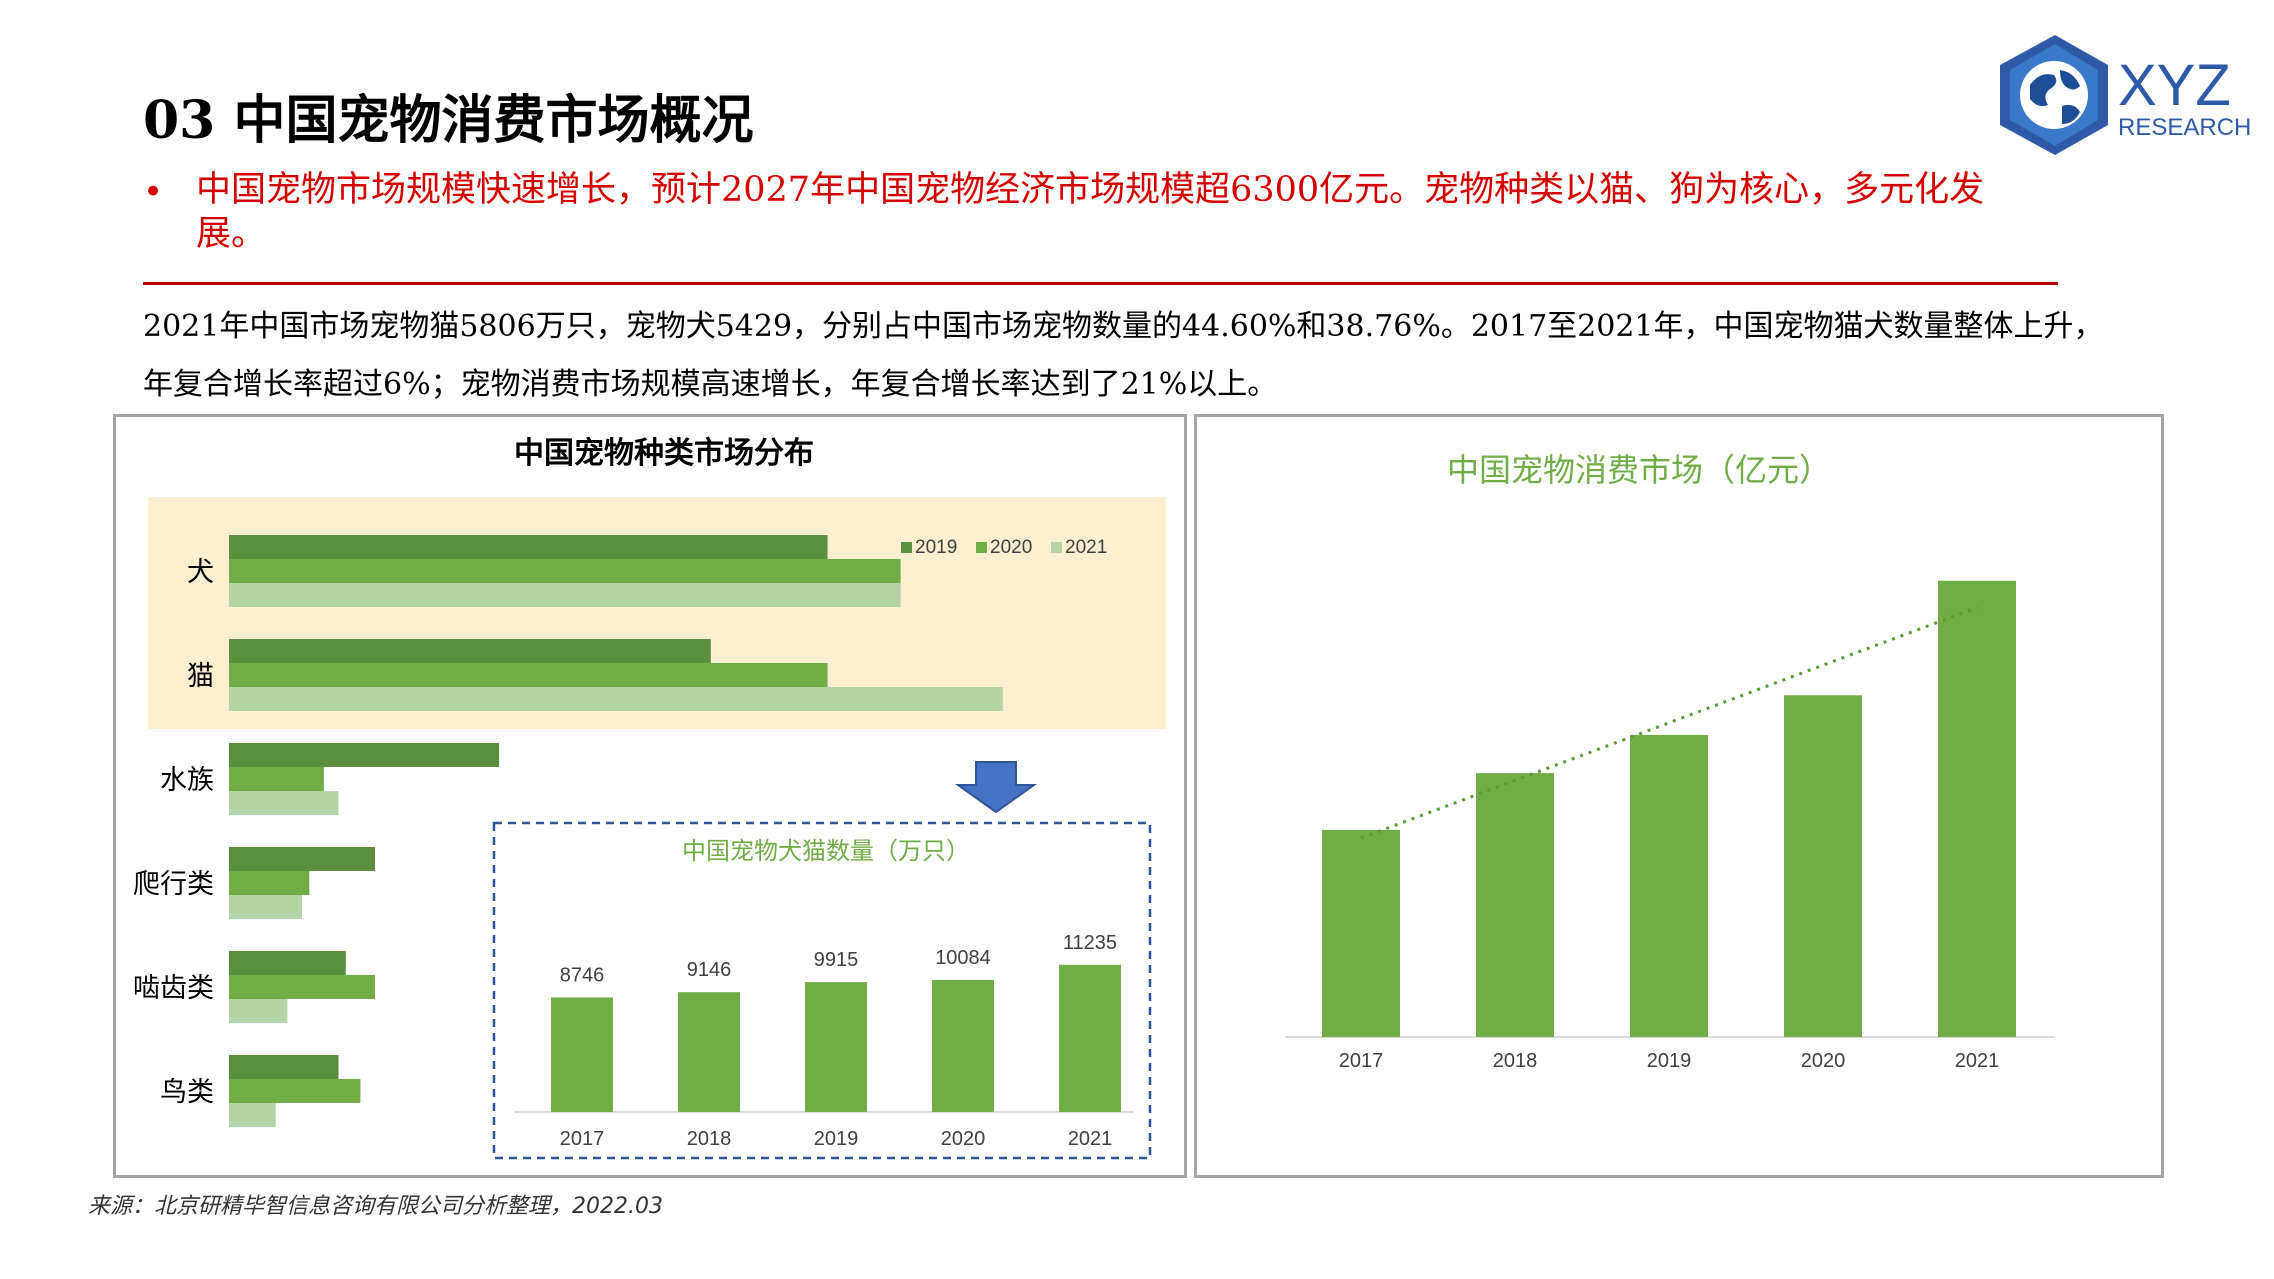  What do you see at coordinates (375, 1206) in the screenshot?
I see `source-note: 来源：北京研精毕智信息咨询有限公司分析整理，2022.03` at bounding box center [375, 1206].